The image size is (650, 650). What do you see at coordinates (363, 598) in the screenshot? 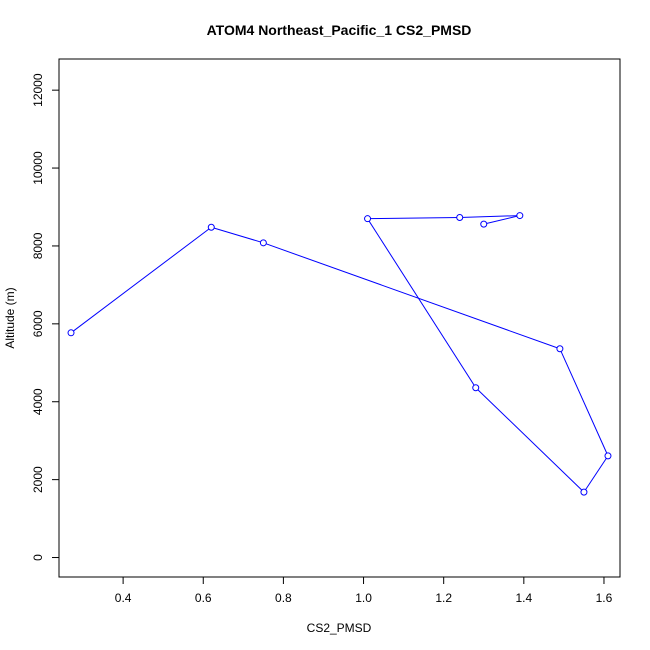
I see `x-tick-label: 1.0` at bounding box center [363, 598].